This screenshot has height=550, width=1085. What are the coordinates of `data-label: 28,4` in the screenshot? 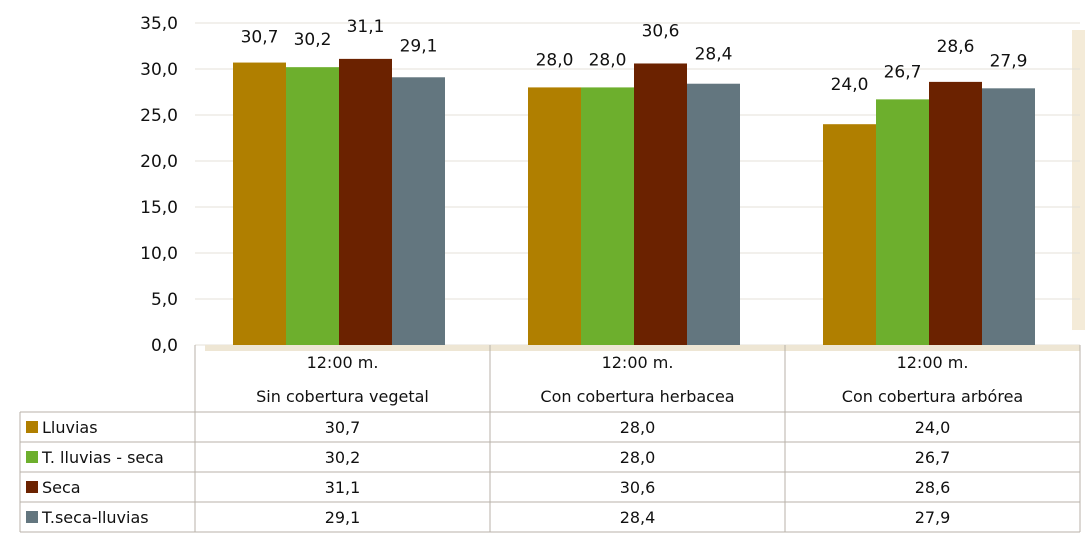 It's located at (714, 55).